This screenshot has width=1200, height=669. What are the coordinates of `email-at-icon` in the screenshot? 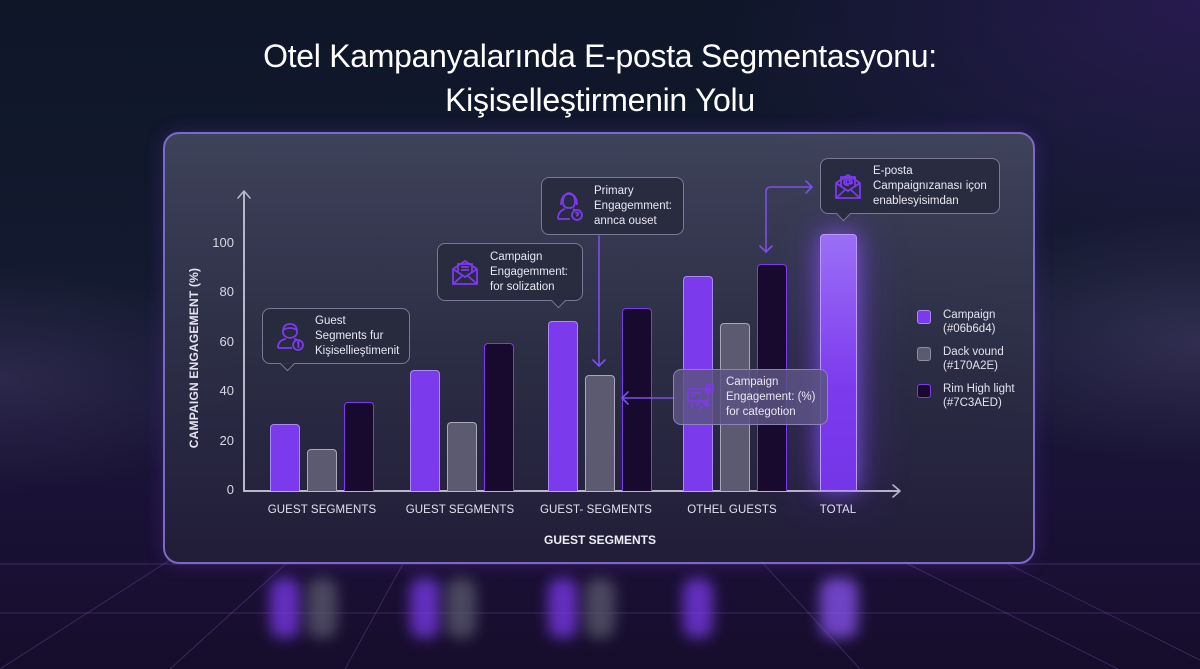 It's located at (848, 186).